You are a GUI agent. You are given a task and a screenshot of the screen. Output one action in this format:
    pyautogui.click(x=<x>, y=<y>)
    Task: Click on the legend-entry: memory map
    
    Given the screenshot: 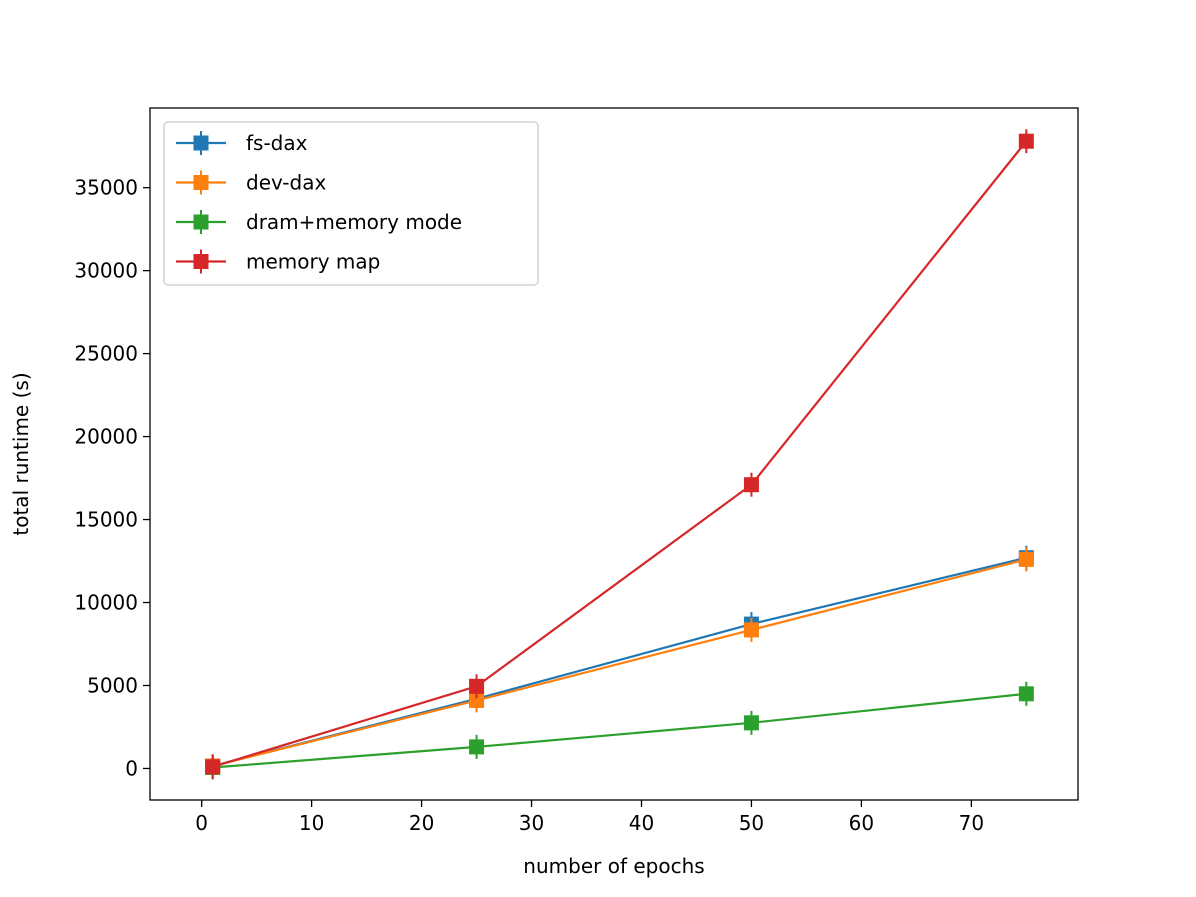 What is the action you would take?
    pyautogui.click(x=278, y=261)
    